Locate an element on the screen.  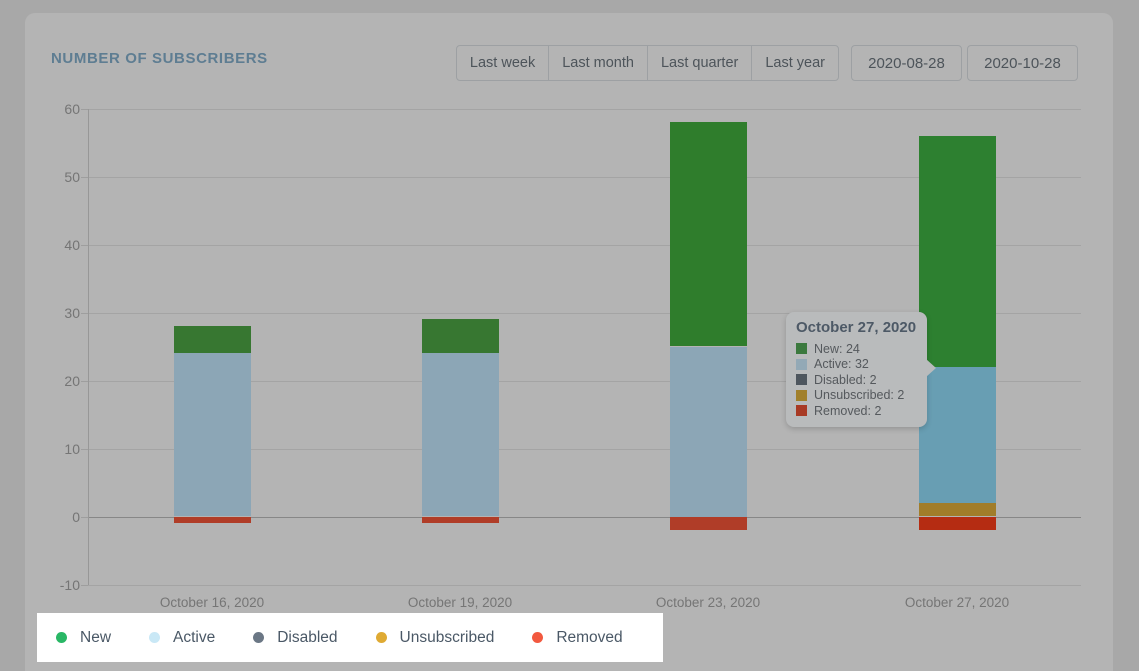
y-axis-label-30: 30 is located at coordinates (72, 312).